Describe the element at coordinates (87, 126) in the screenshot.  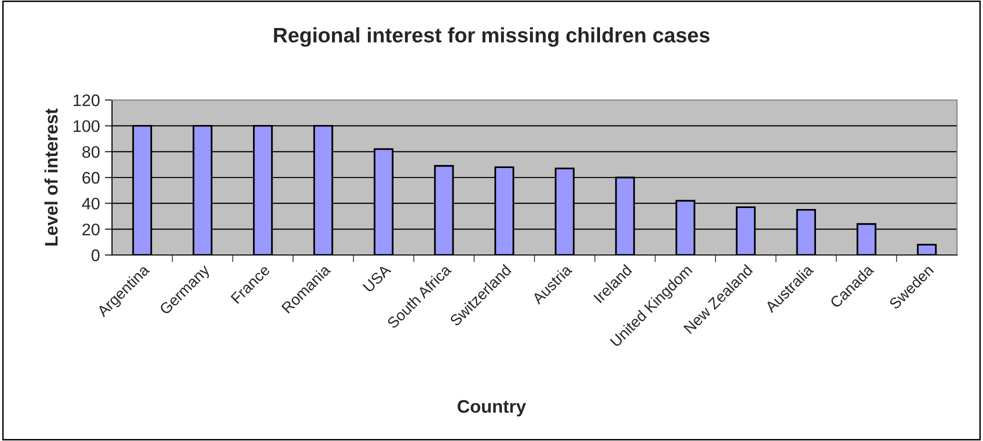
I see `y-tick-label: 100` at that location.